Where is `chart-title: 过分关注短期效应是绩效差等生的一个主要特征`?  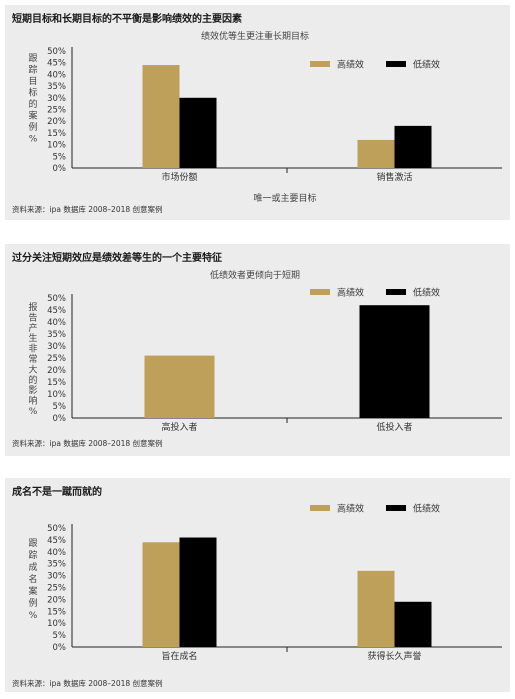 chart-title: 过分关注短期效应是绩效差等生的一个主要特征 is located at coordinates (117, 258).